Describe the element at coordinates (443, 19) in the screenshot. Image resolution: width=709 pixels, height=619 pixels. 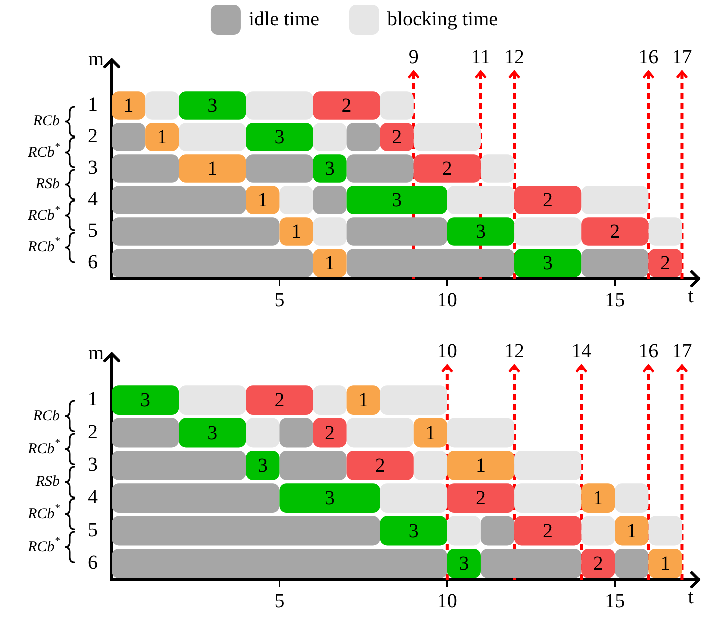
I see `legend-label: blocking time` at that location.